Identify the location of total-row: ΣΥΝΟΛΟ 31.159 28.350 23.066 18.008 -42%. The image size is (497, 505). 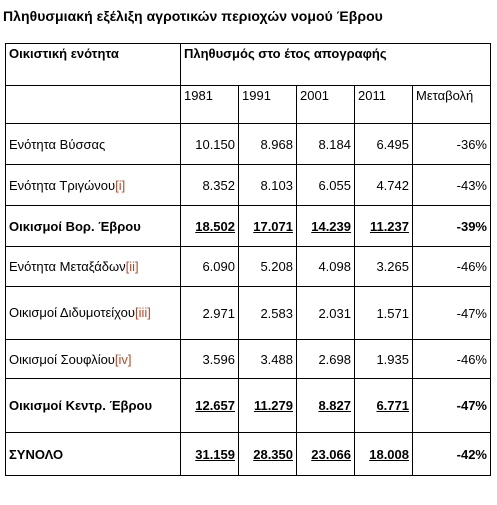
(248, 454).